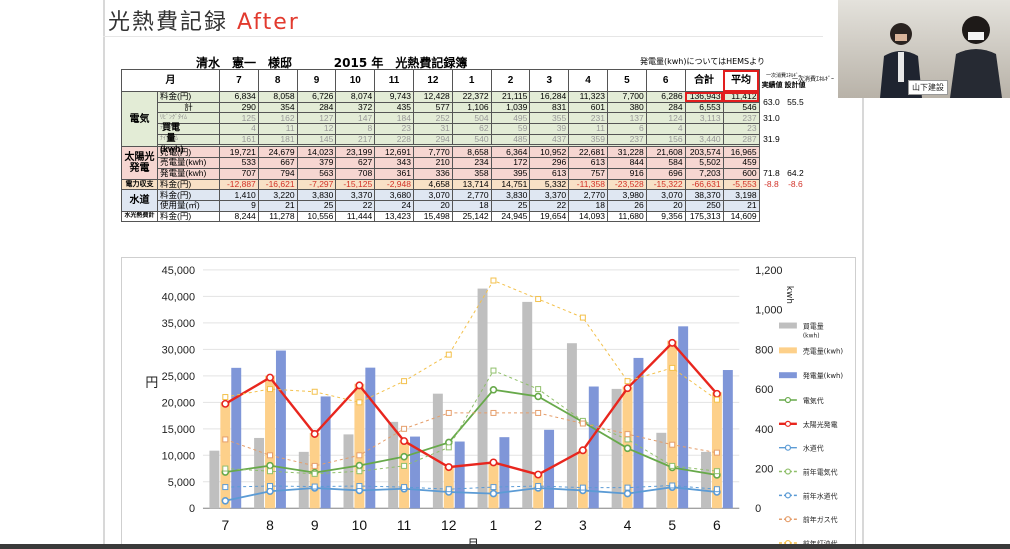 The width and height of the screenshot is (1010, 549). Describe the element at coordinates (704, 152) in the screenshot. I see `value-cell: 203,574` at that location.